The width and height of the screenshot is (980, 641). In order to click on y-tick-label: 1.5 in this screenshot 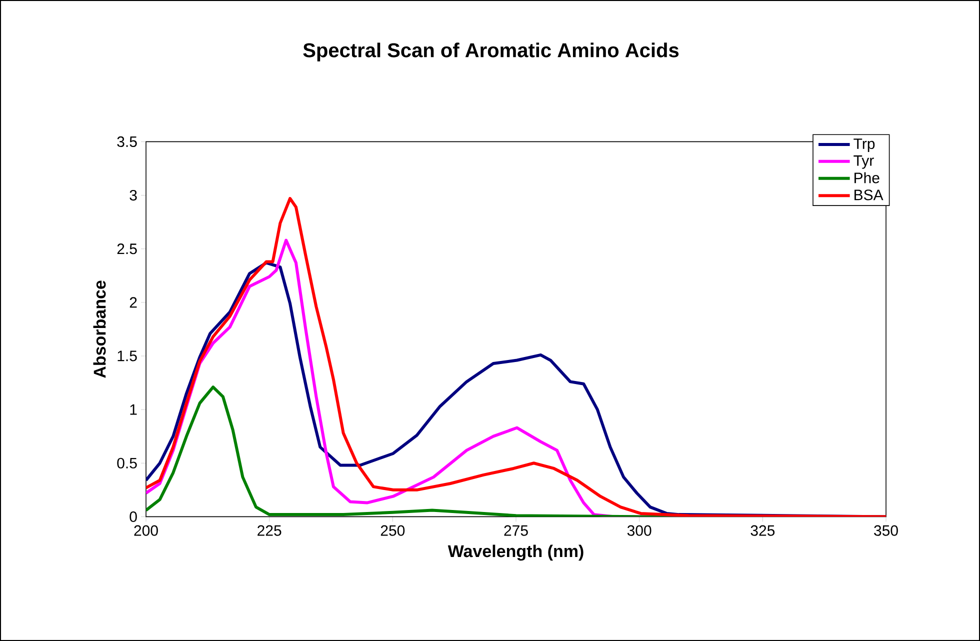, I will do `click(127, 356)`.